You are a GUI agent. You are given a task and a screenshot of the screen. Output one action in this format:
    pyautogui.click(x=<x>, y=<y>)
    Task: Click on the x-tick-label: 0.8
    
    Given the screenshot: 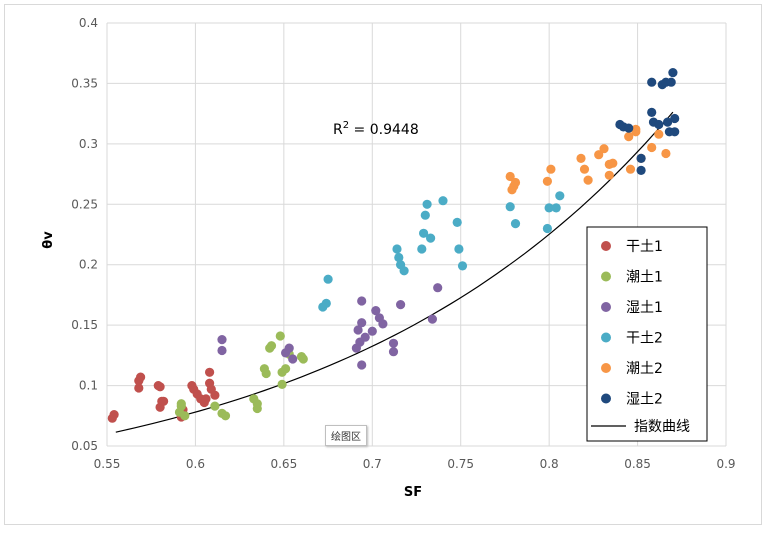 What is the action you would take?
    pyautogui.click(x=549, y=464)
    